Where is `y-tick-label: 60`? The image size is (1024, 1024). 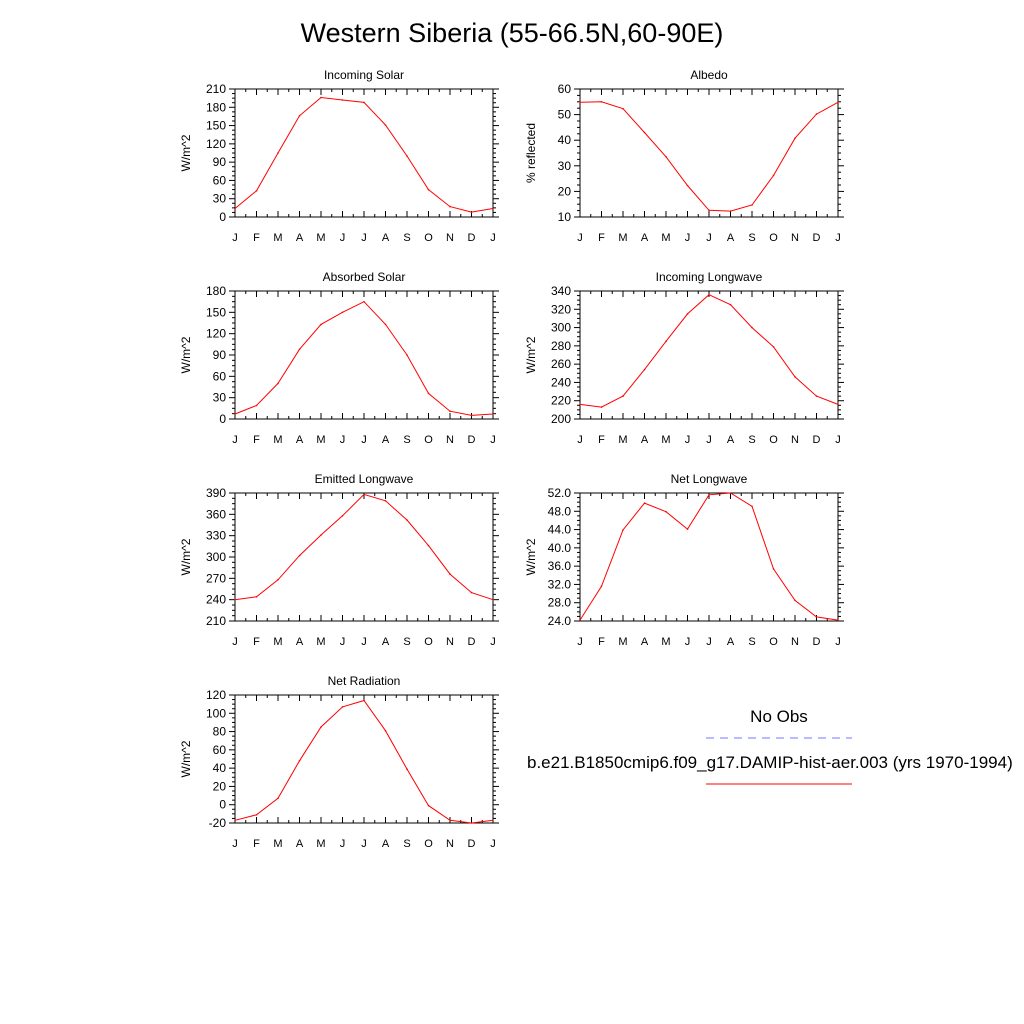
y-tick-label: 60 is located at coordinates (220, 376).